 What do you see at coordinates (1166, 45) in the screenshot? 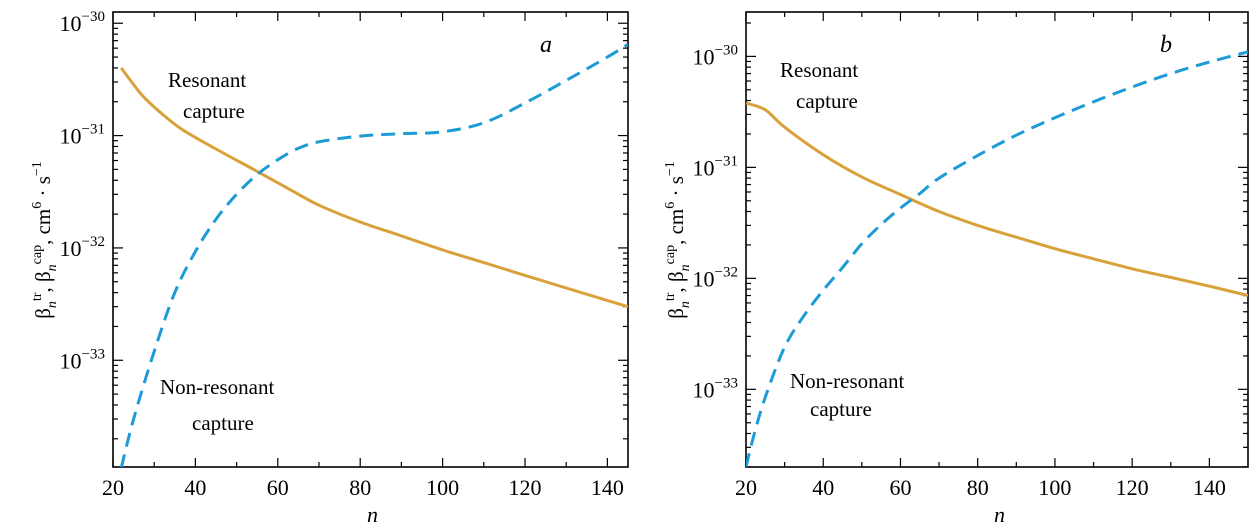
I see `panel-letter: b` at bounding box center [1166, 45].